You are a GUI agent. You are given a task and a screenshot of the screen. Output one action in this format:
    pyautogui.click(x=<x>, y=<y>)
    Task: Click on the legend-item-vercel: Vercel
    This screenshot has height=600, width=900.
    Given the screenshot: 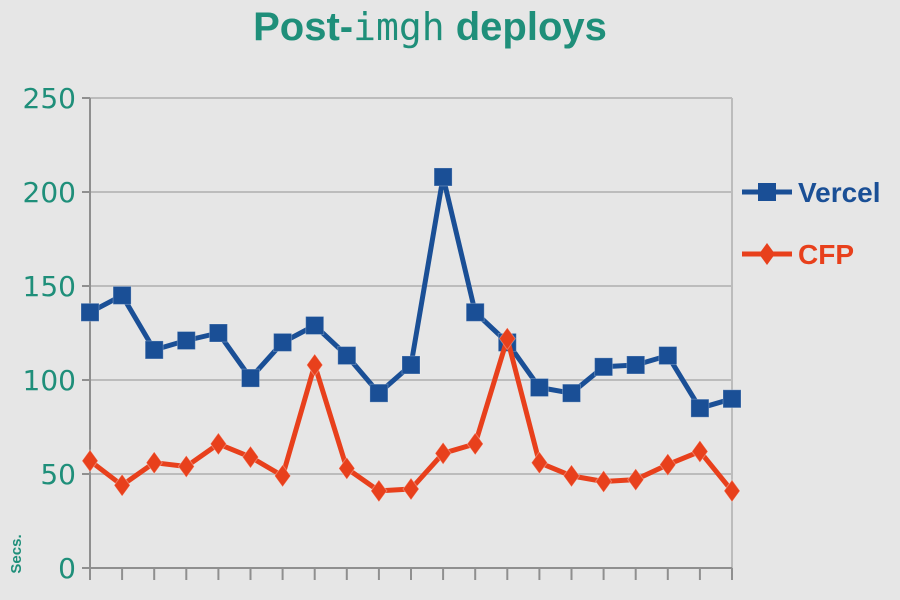 What is the action you would take?
    pyautogui.click(x=811, y=192)
    